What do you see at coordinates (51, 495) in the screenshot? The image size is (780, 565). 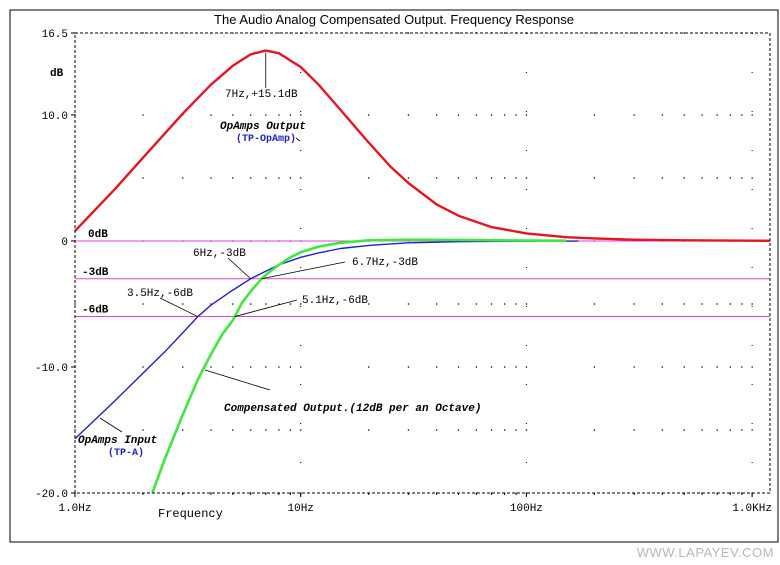 I see `y-tick-label: -20.0` at bounding box center [51, 495].